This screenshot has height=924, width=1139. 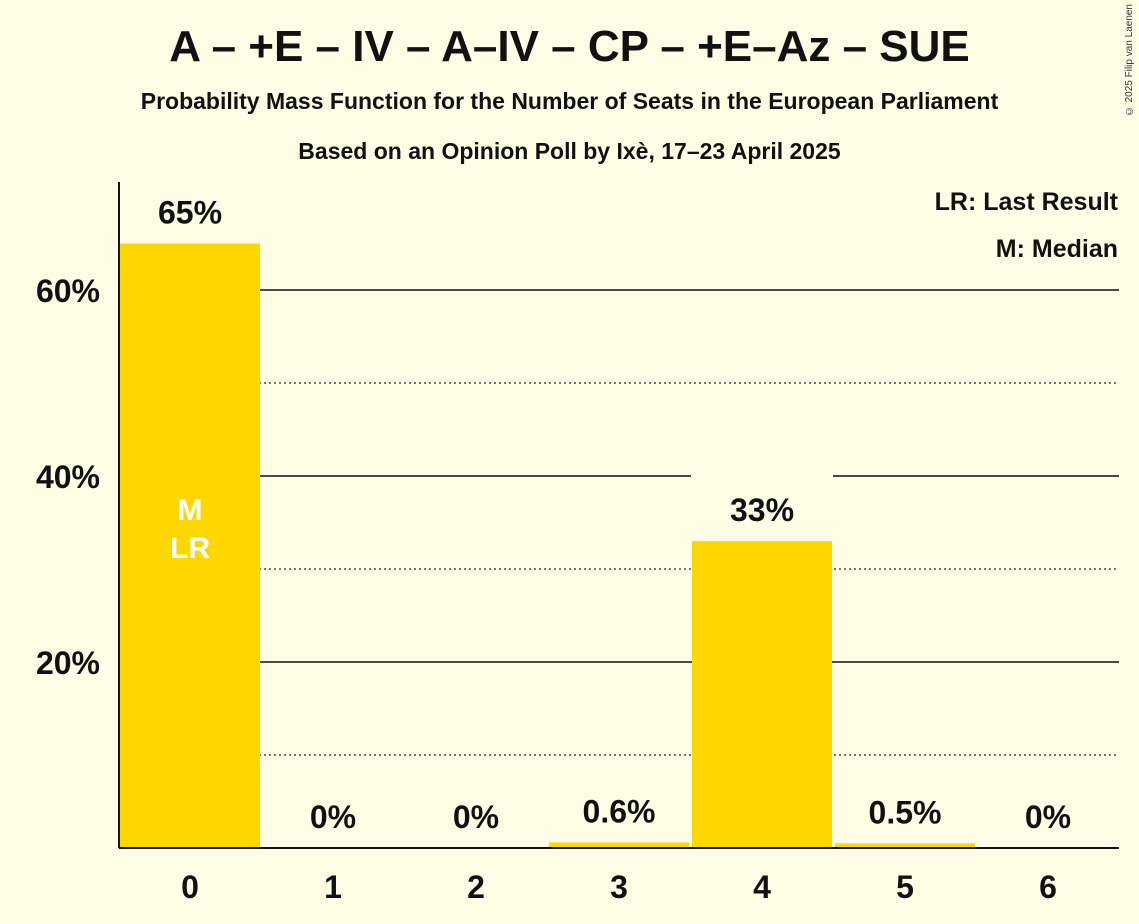 What do you see at coordinates (190, 213) in the screenshot?
I see `data-label-0: 65%` at bounding box center [190, 213].